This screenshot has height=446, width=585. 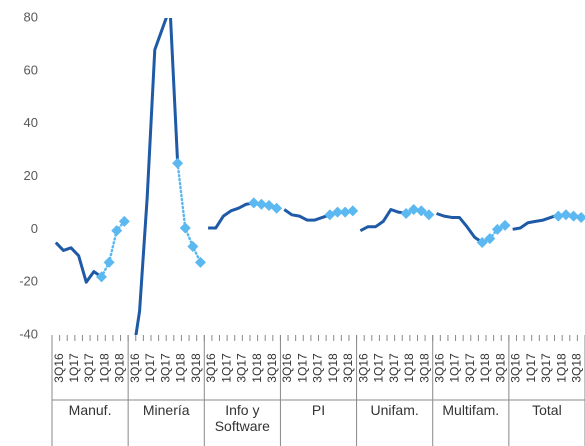 I want to click on y-tick-label: -40, so click(x=28, y=333).